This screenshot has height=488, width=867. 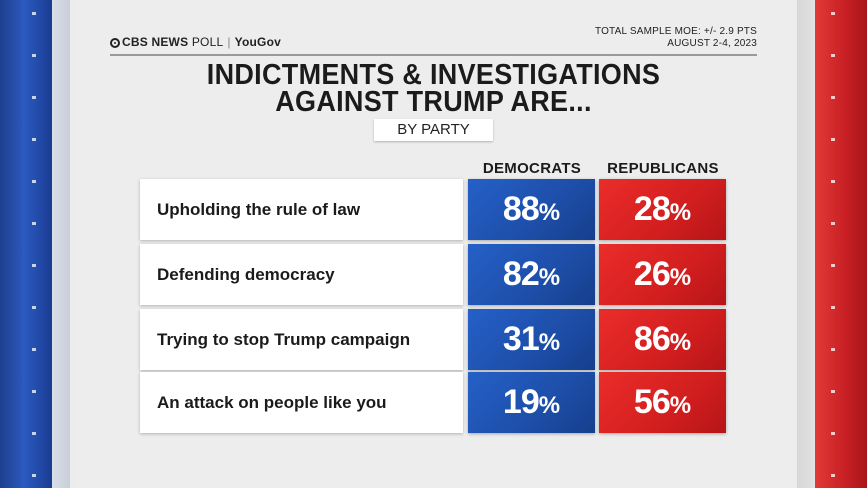 What do you see at coordinates (856, 244) in the screenshot?
I see `flag-strip-right-red` at bounding box center [856, 244].